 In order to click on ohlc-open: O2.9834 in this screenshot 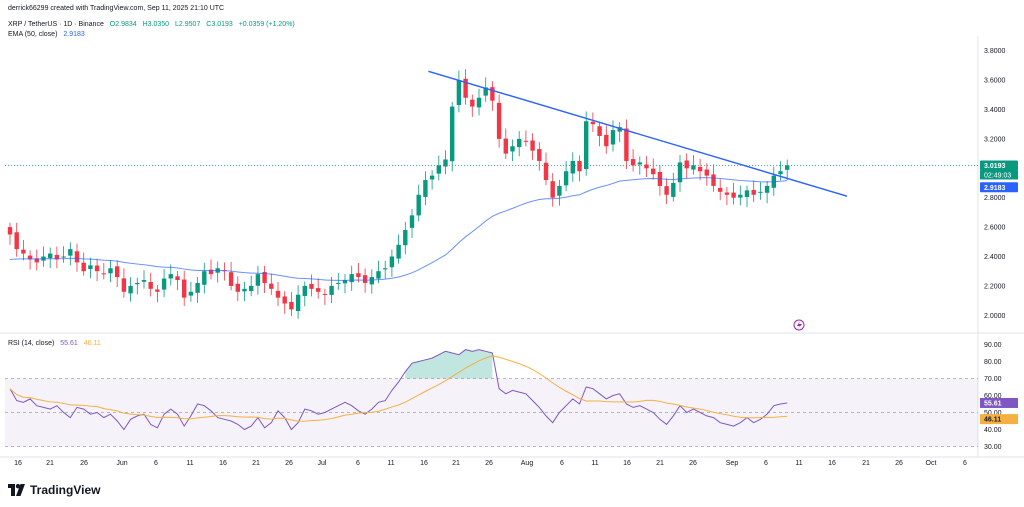, I will do `click(123, 24)`.